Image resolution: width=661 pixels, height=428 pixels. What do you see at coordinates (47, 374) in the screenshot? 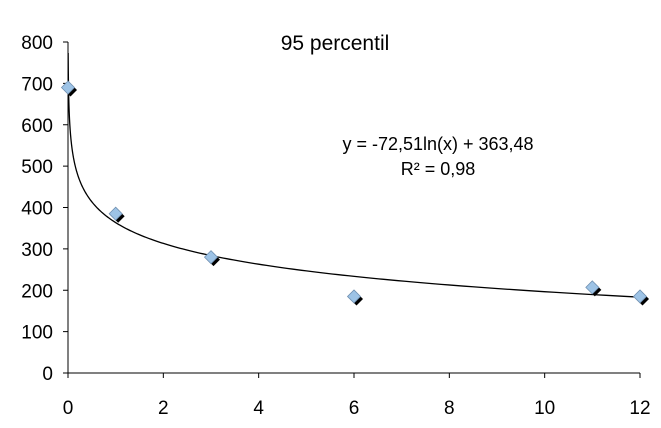
I see `y-tick-label: 0` at bounding box center [47, 374].